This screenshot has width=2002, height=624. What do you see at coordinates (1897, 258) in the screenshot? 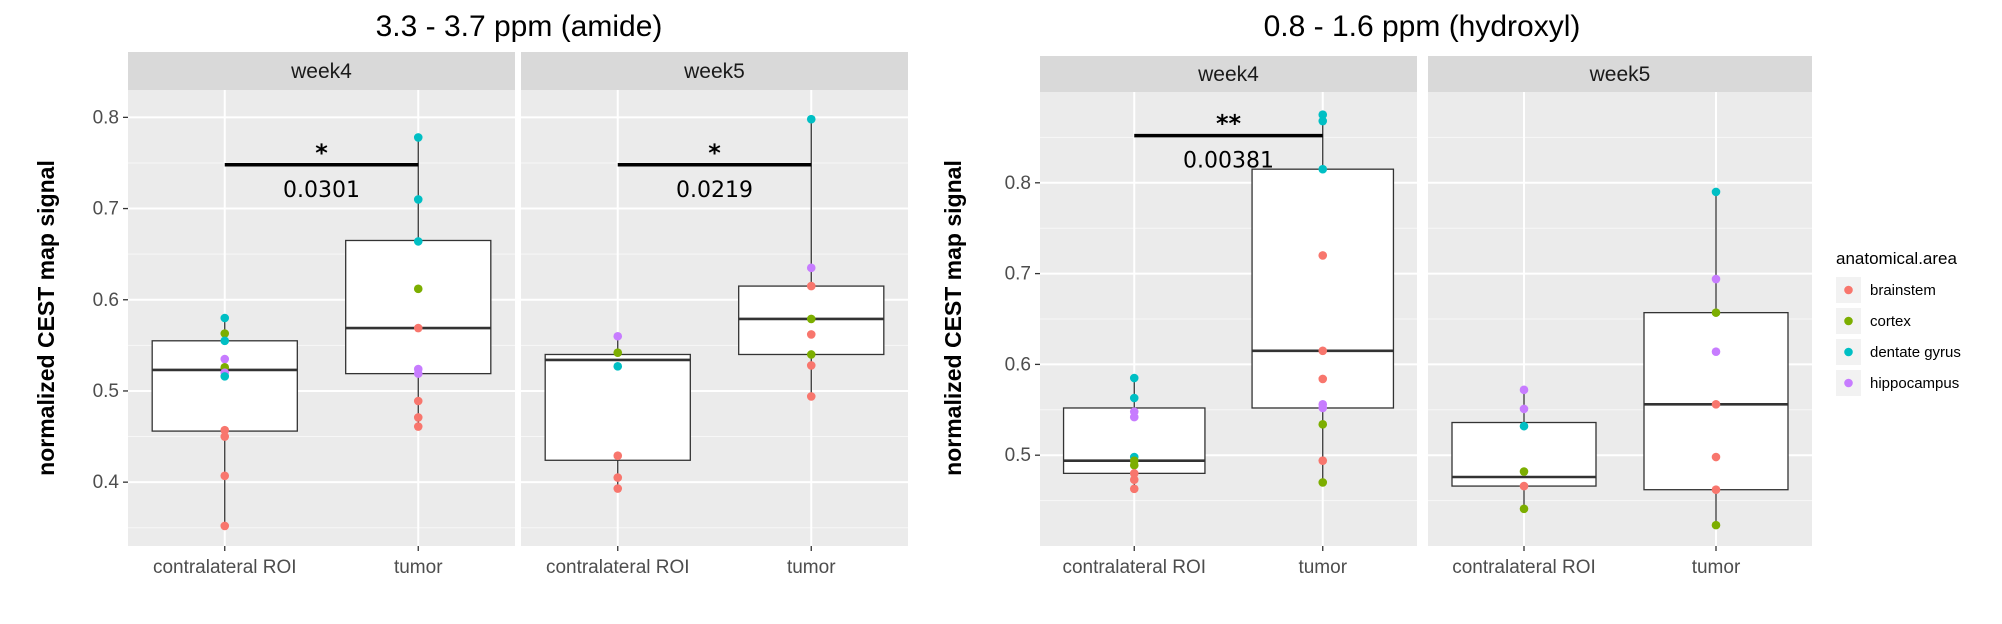
I see `legend-title: anatomical.area` at bounding box center [1897, 258].